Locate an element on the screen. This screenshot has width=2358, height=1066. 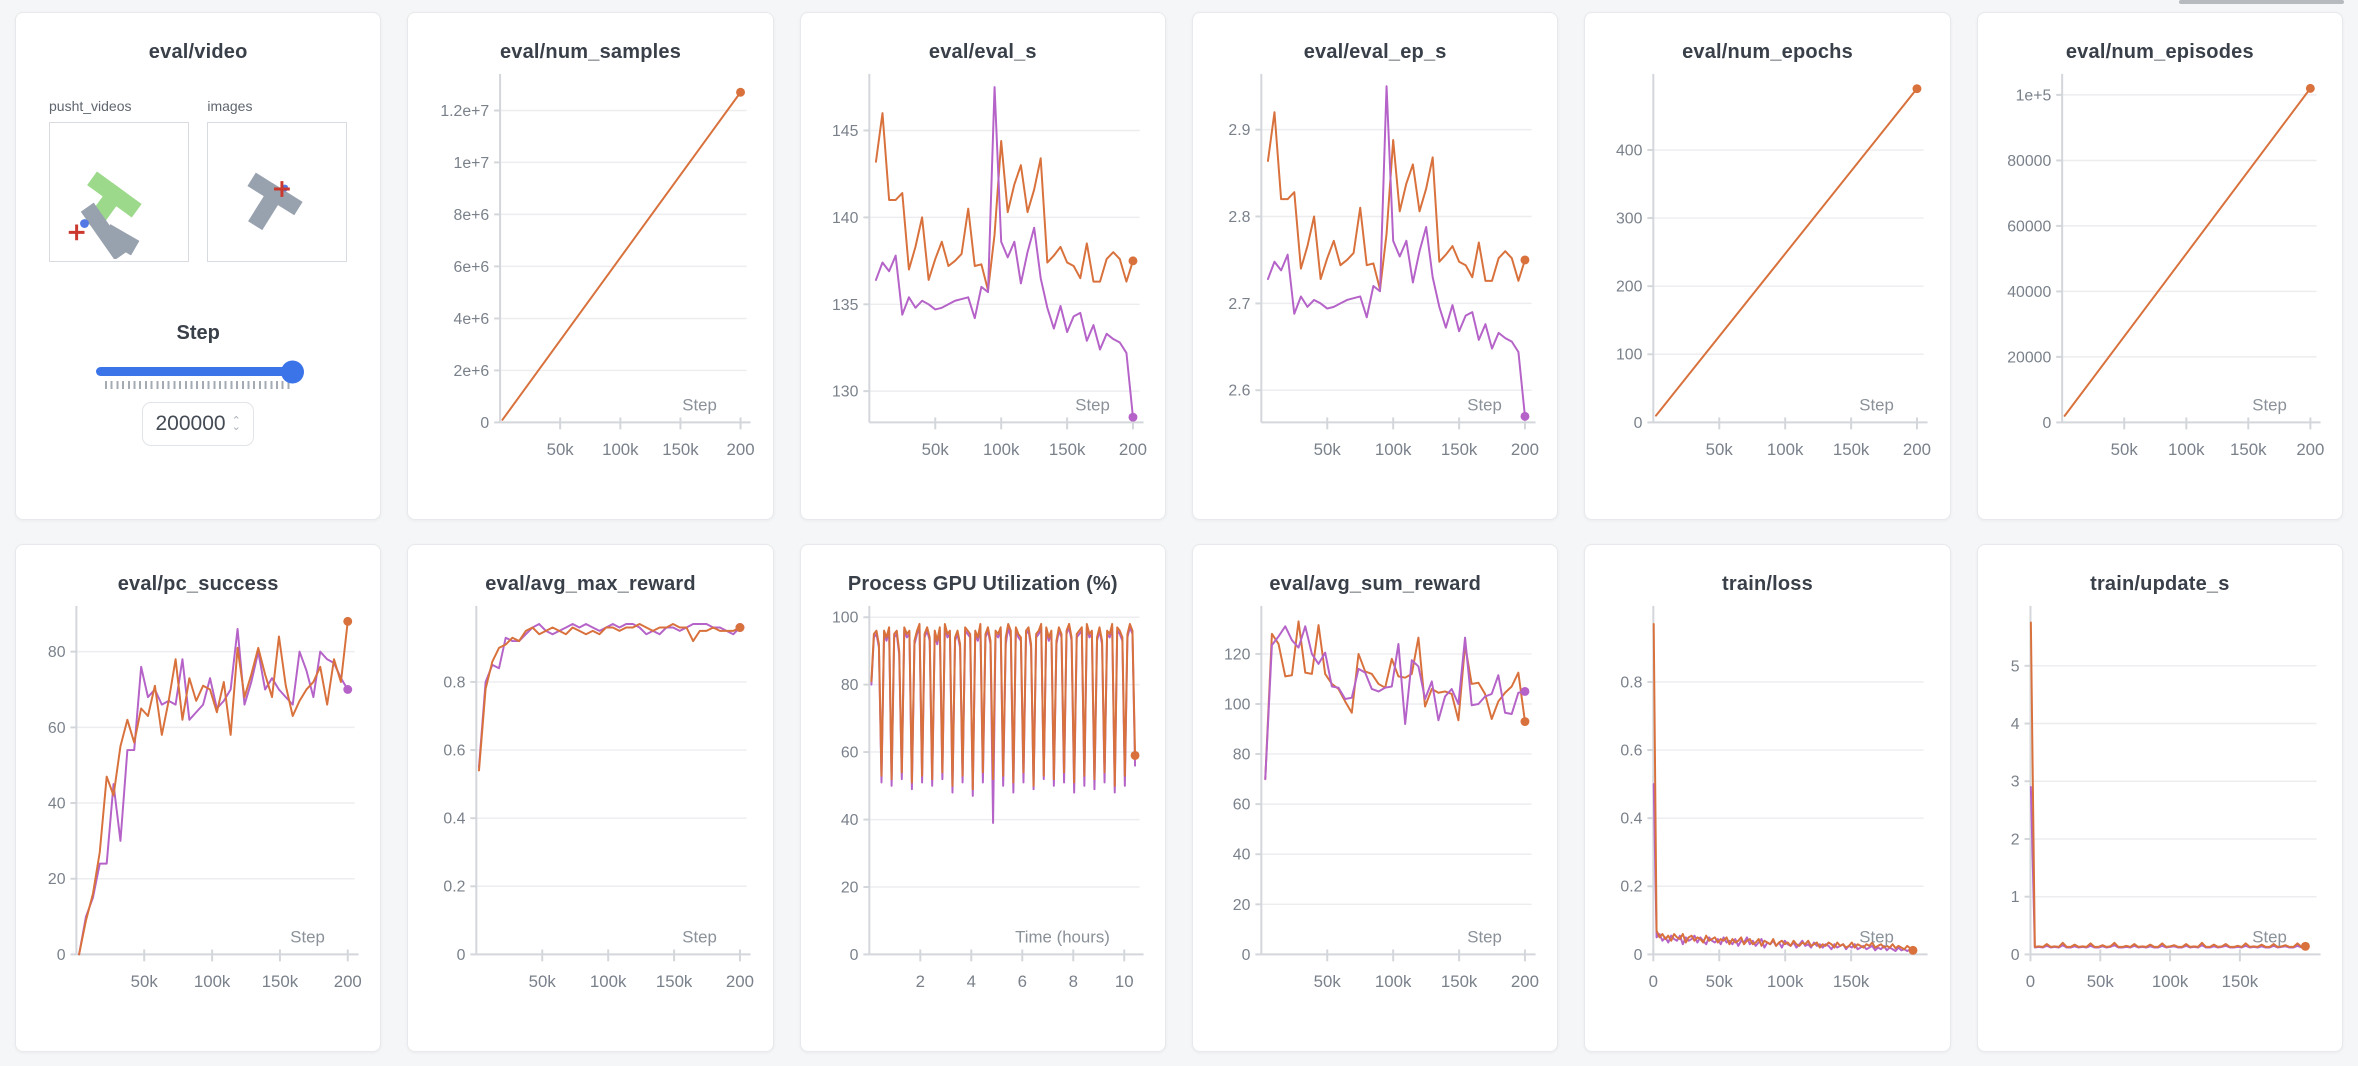
chart-title: train/loss is located at coordinates (1767, 584).